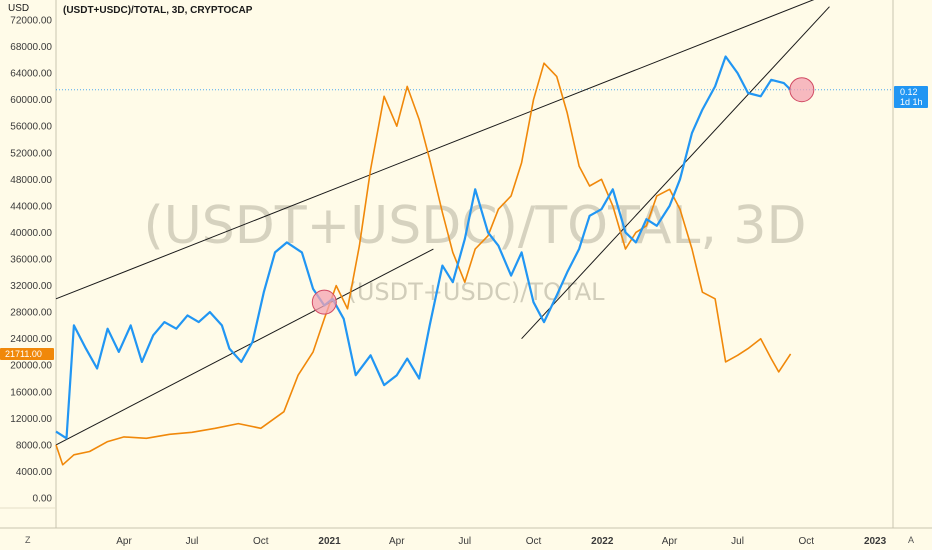 The image size is (932, 550). Describe the element at coordinates (909, 92) in the screenshot. I see `blue-price-value: 0.12` at that location.